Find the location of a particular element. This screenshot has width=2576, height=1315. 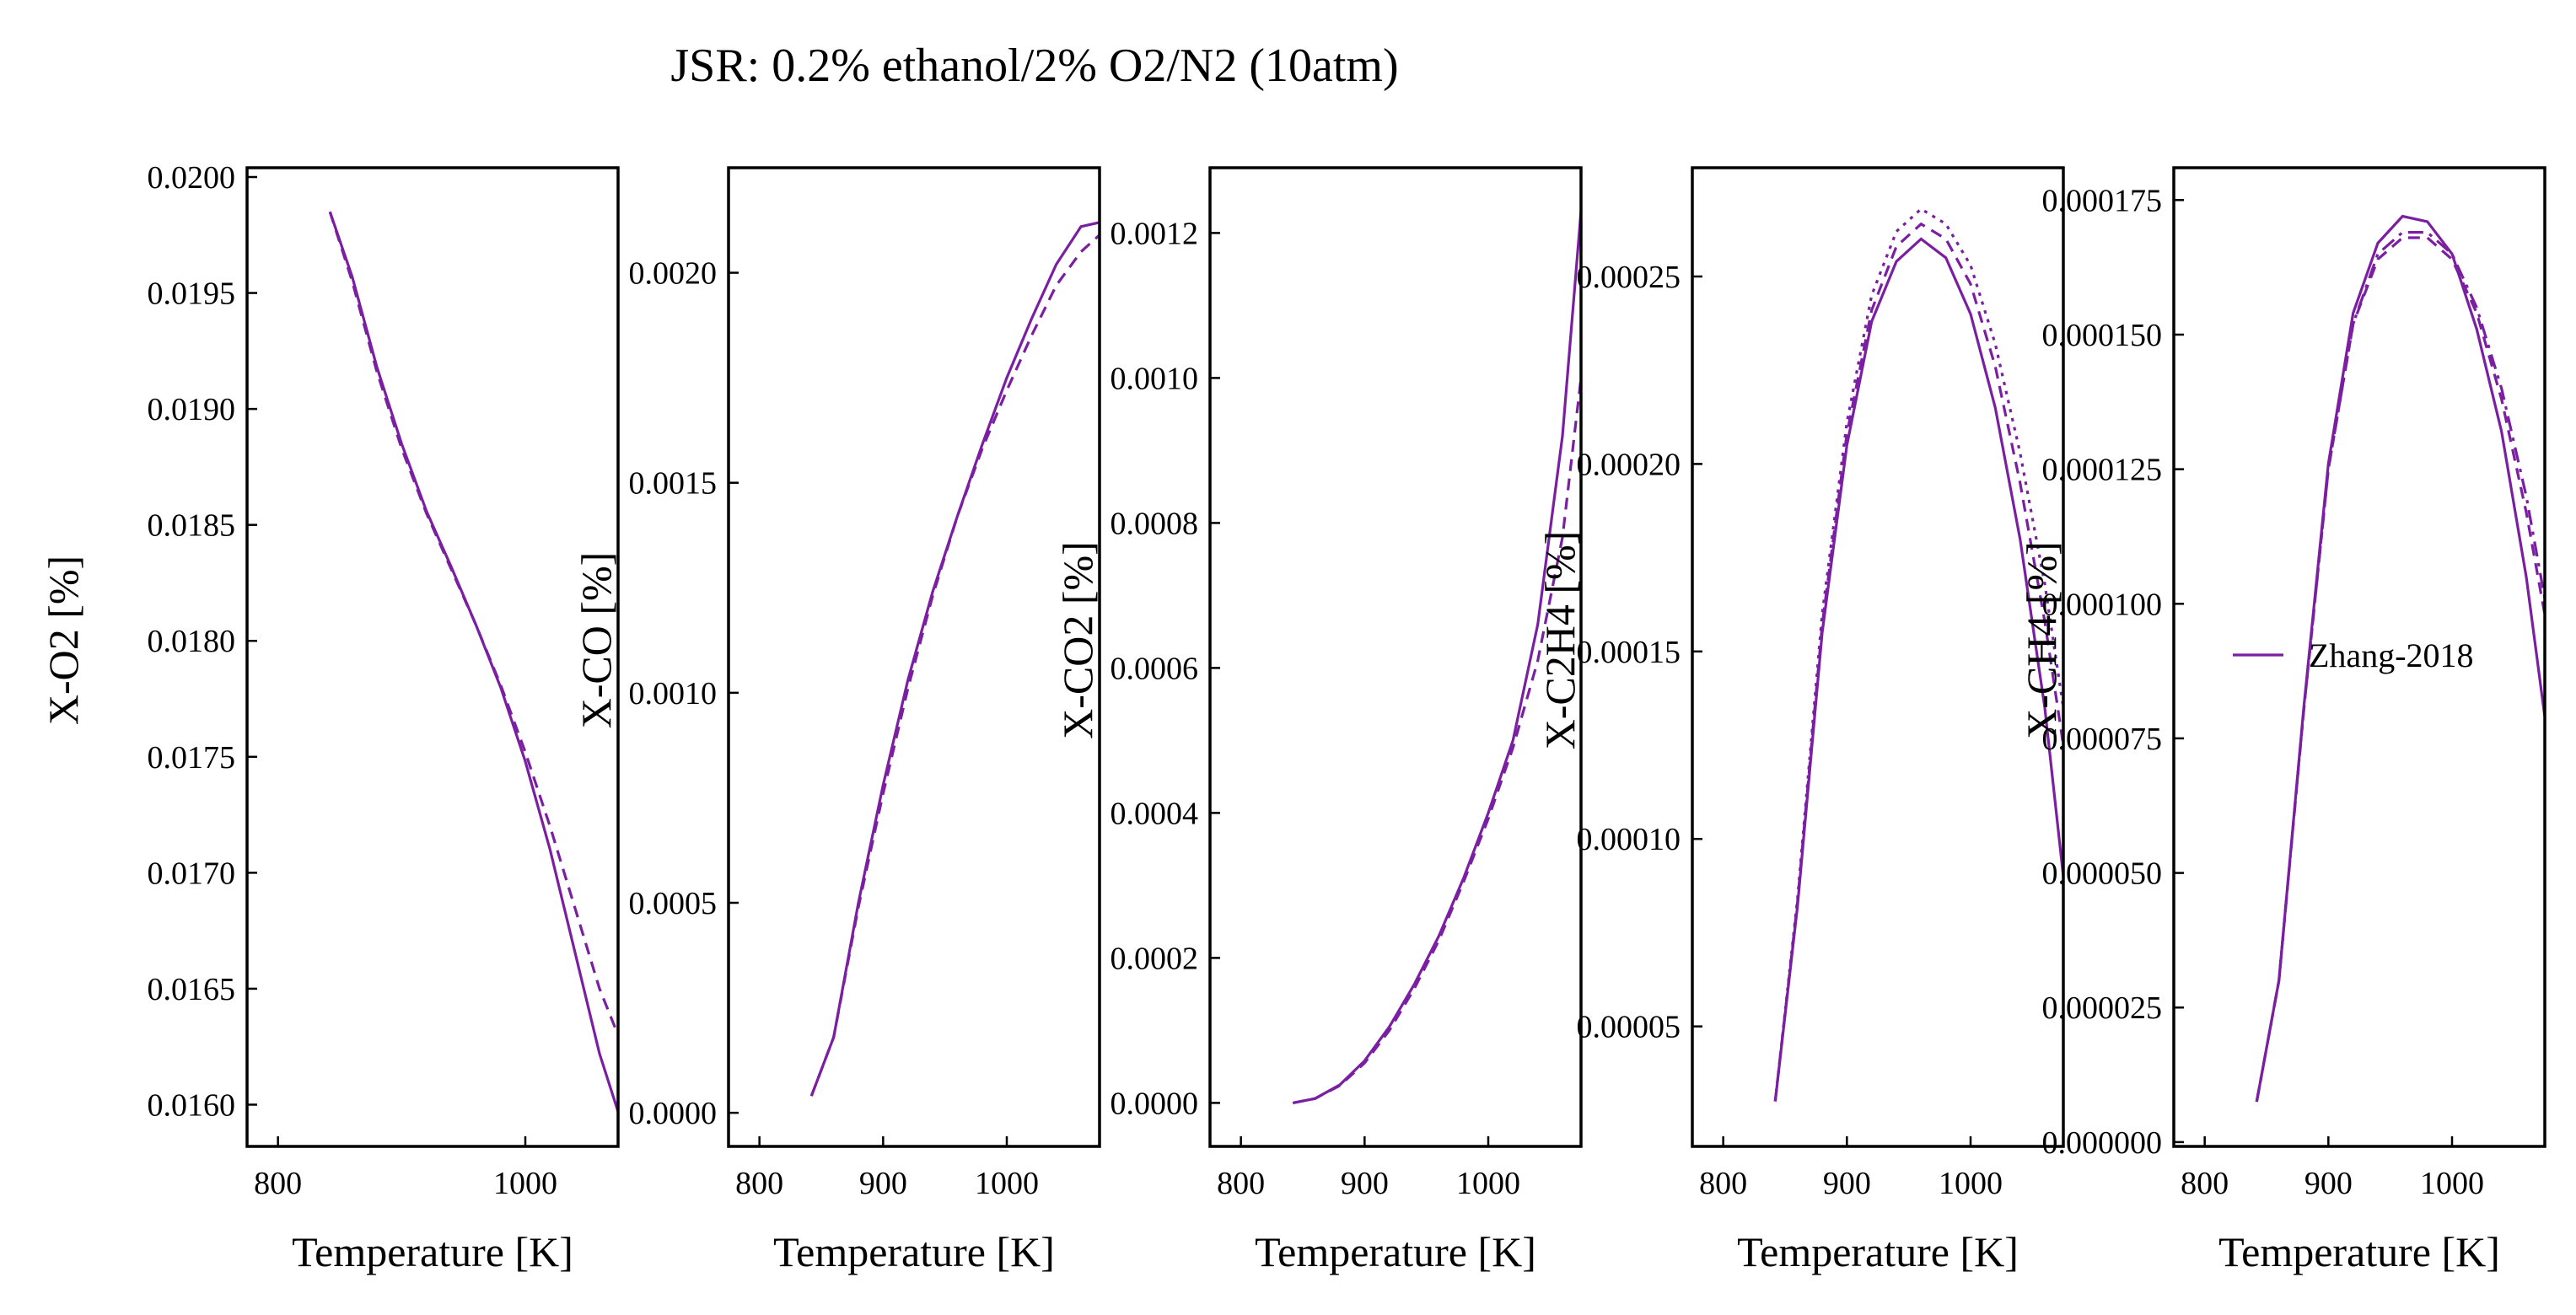

figure-title: JSR: 0.2% ethanol/2% O2/N2 (10atm) is located at coordinates (1034, 66).